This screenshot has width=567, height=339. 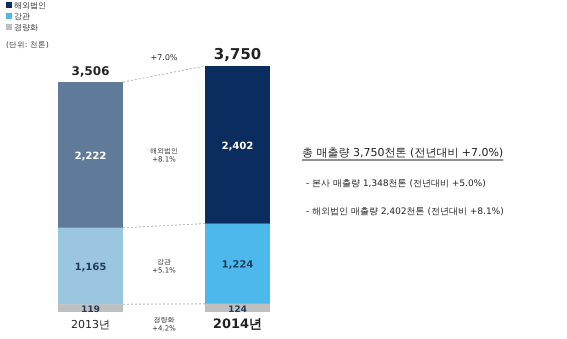 What do you see at coordinates (396, 184) in the screenshot?
I see `annotation: - 본사 매출량 1,348천톤 (전년대비 +5.0%)` at bounding box center [396, 184].